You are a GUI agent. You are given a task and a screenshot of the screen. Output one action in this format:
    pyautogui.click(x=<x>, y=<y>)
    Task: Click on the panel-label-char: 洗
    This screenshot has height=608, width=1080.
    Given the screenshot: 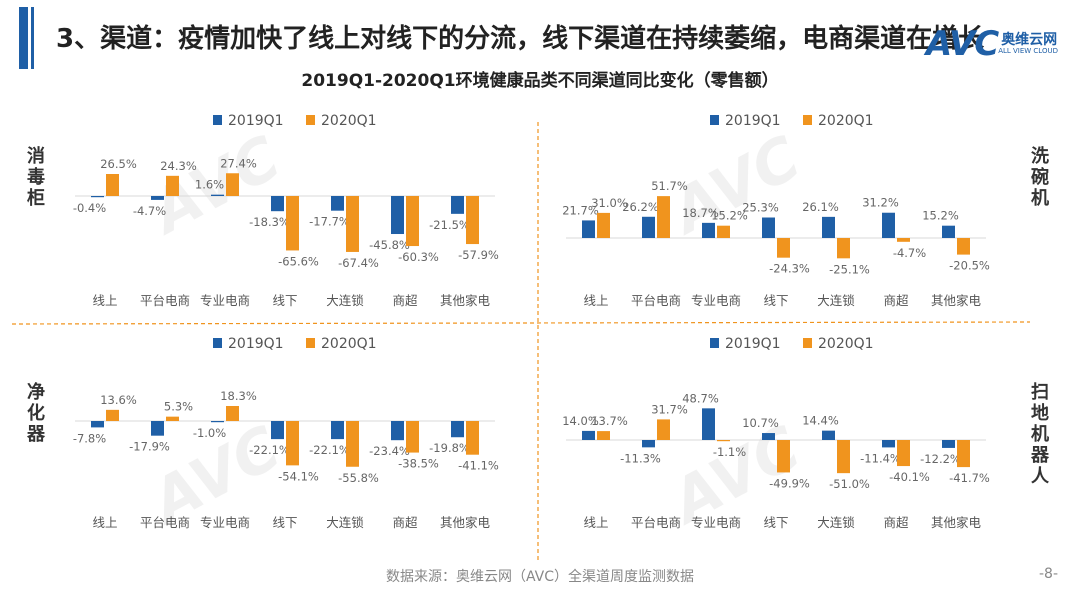 What is the action you would take?
    pyautogui.click(x=1040, y=156)
    